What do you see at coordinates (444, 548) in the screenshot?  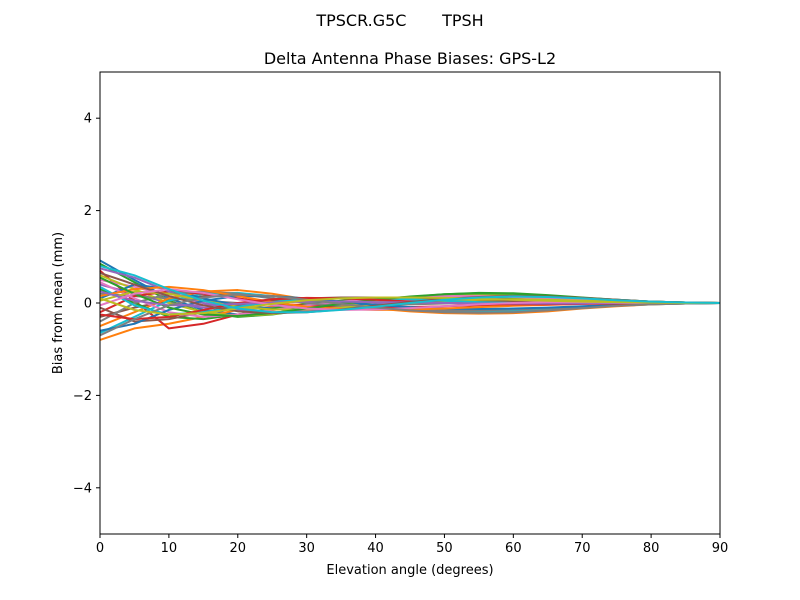 I see `x-tick-label: 50` at bounding box center [444, 548].